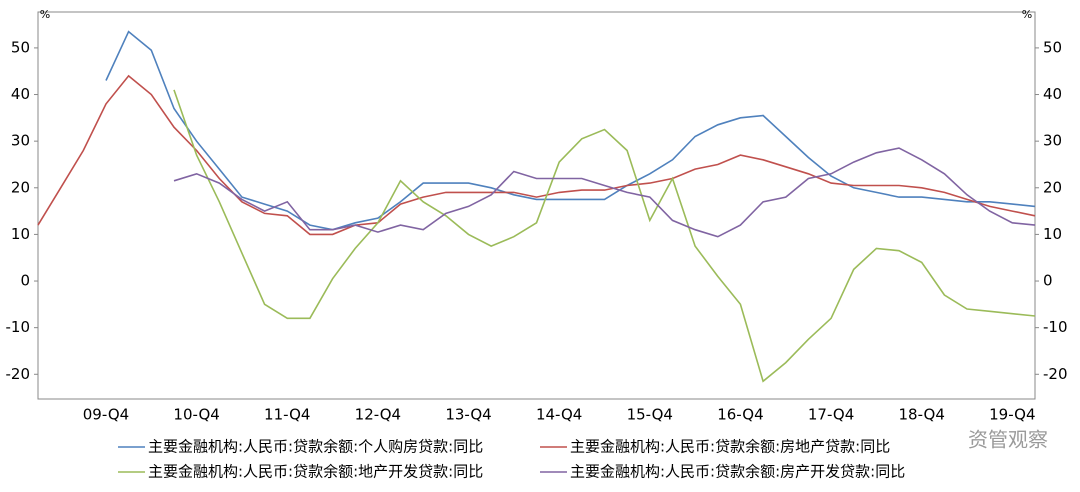  Describe the element at coordinates (20, 47) in the screenshot. I see `y-tick-label: 50` at that location.